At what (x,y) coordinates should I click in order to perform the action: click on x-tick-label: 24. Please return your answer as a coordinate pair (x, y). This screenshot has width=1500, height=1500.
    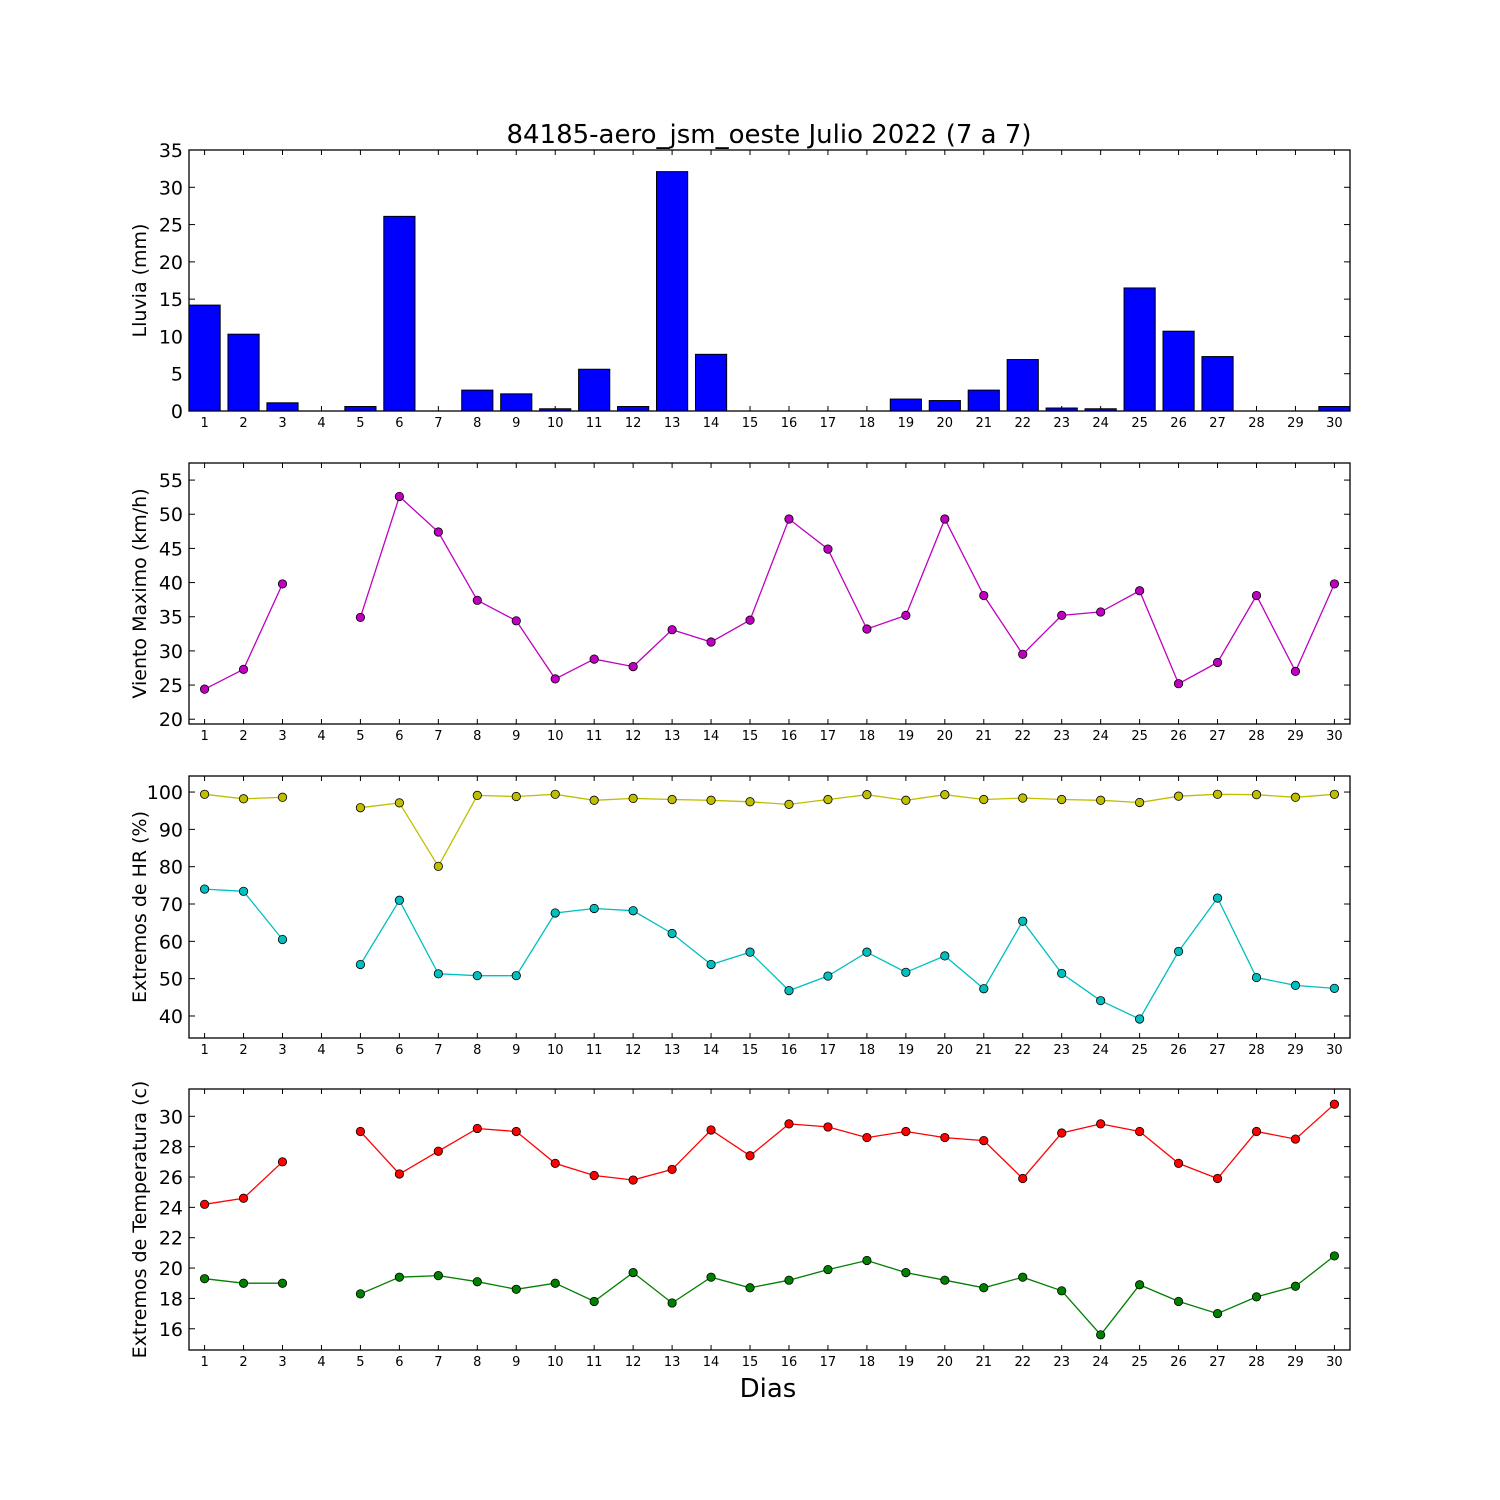
    Looking at the image, I should click on (1100, 736).